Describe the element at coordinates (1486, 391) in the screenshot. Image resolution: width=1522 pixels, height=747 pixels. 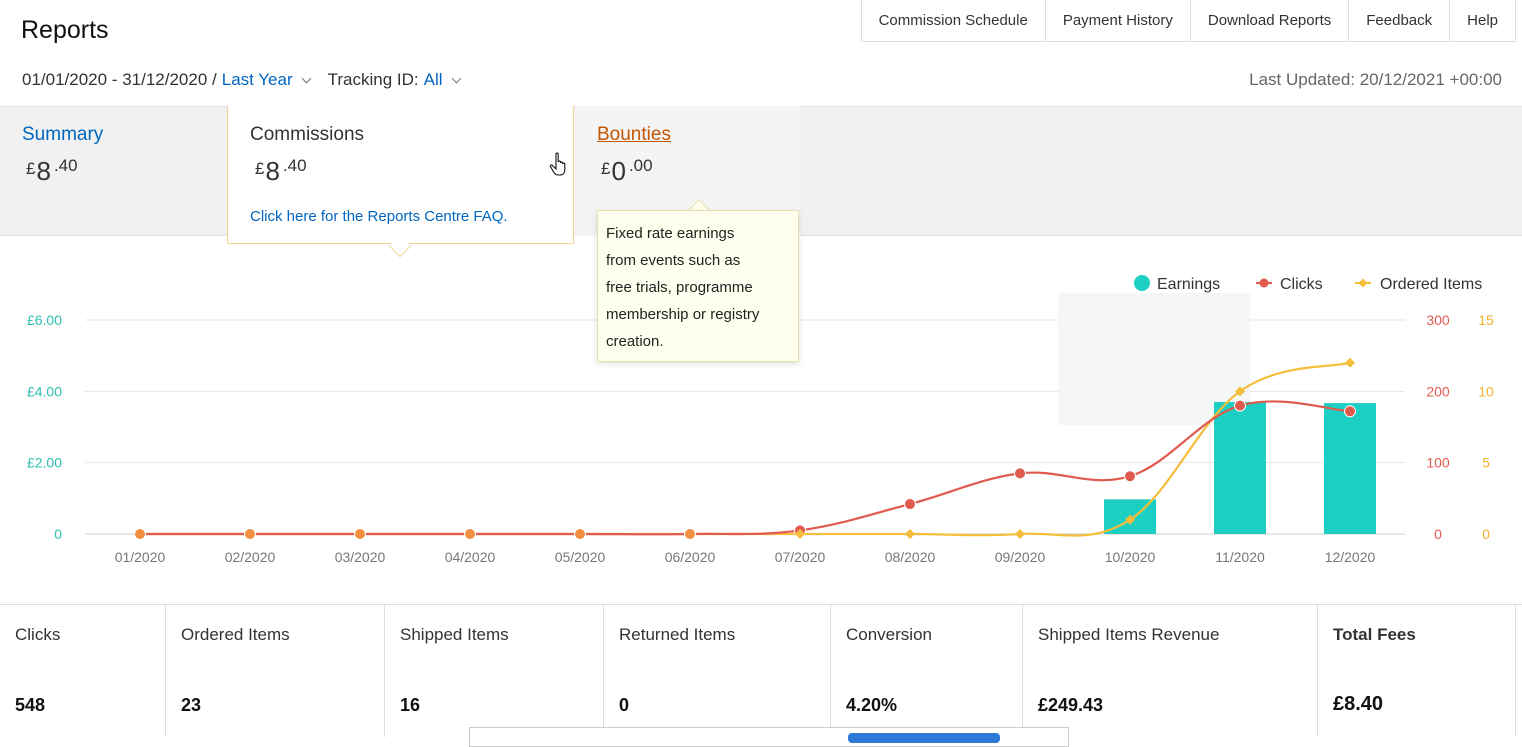
I see `y-right-items-tick: 10` at that location.